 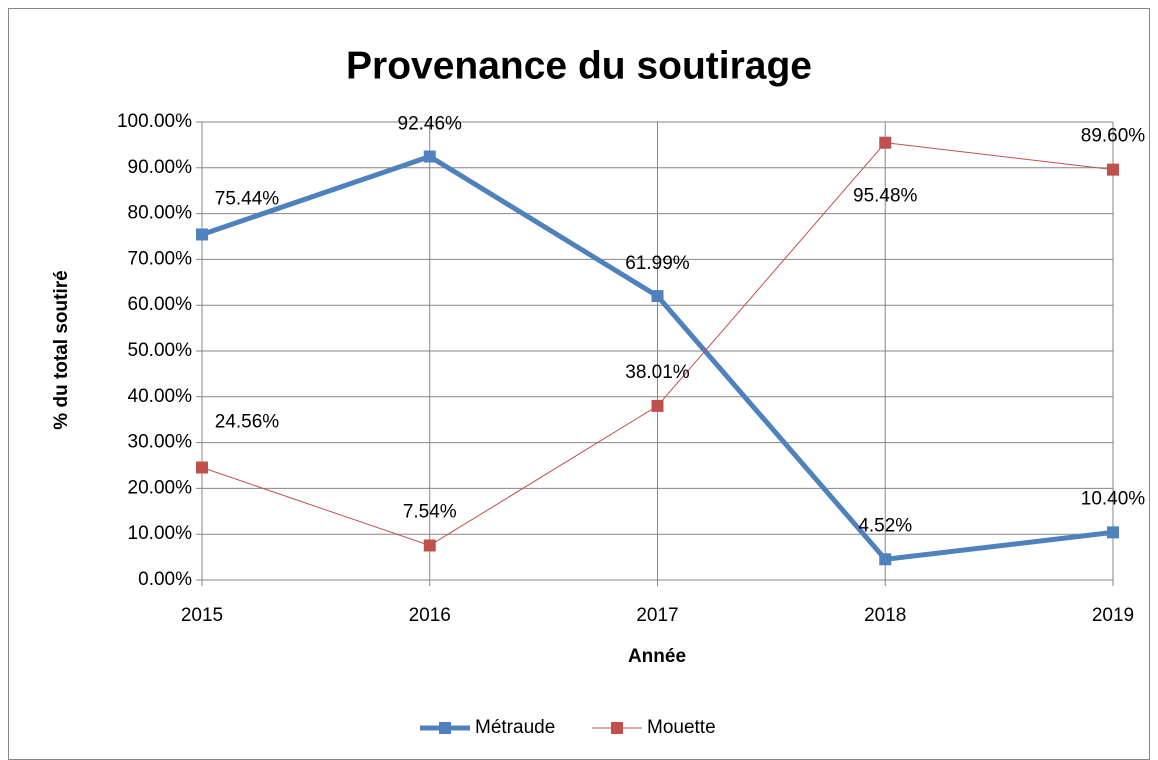 I want to click on y-tick-label: 80.00%, so click(x=160, y=213).